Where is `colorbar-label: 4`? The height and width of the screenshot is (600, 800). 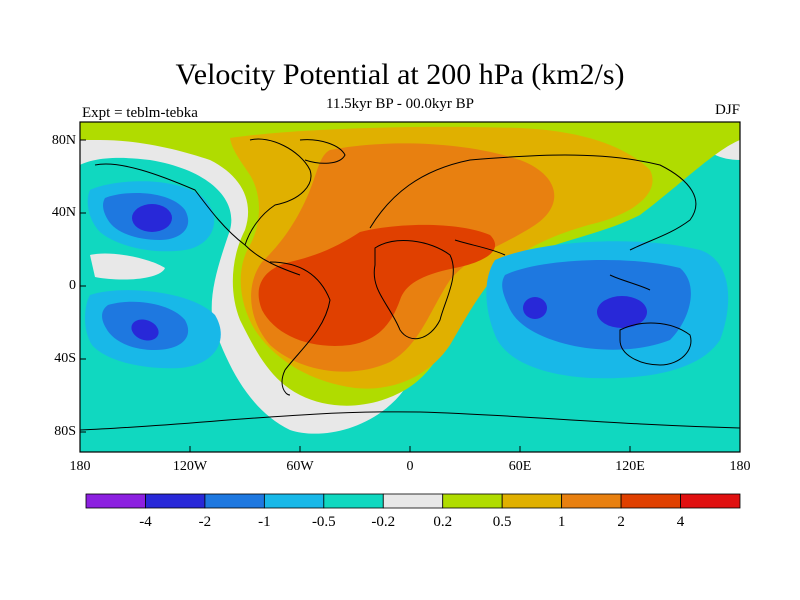
colorbar-label: 4 is located at coordinates (680, 522).